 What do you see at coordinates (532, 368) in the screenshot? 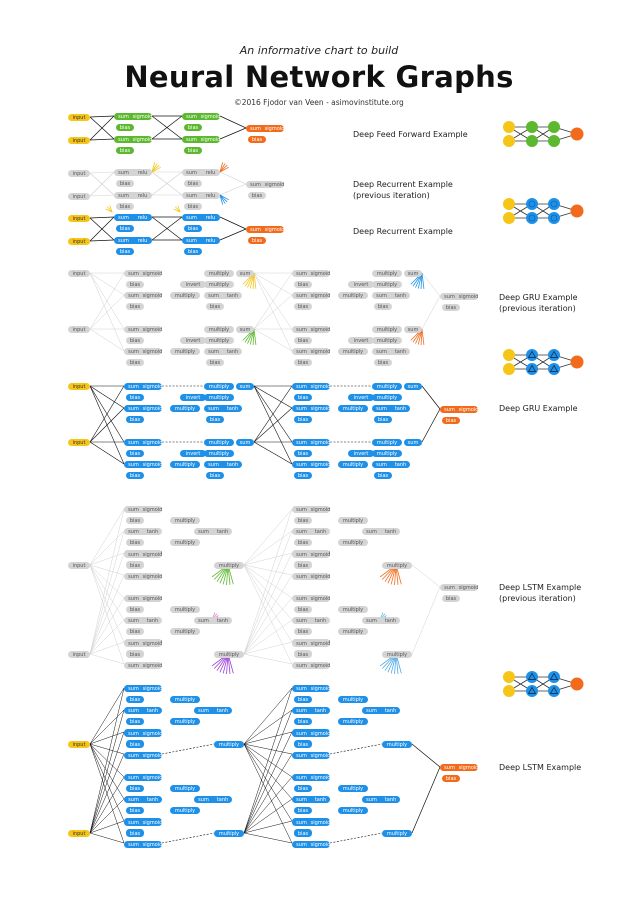
I see `mini-gate-mark` at bounding box center [532, 368].